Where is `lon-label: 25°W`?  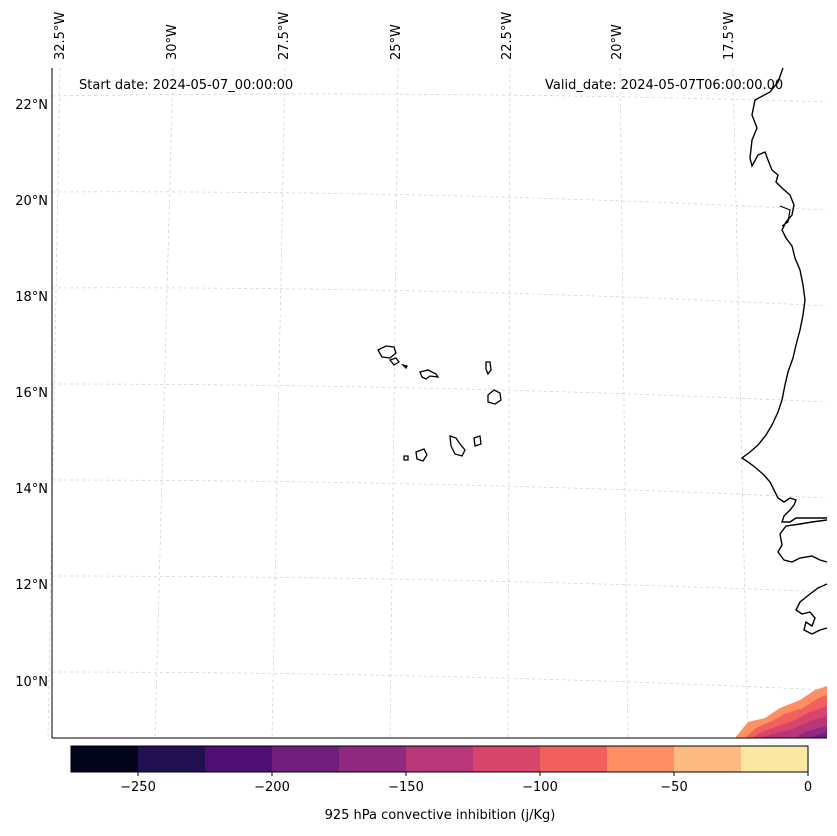 lon-label: 25°W is located at coordinates (396, 42).